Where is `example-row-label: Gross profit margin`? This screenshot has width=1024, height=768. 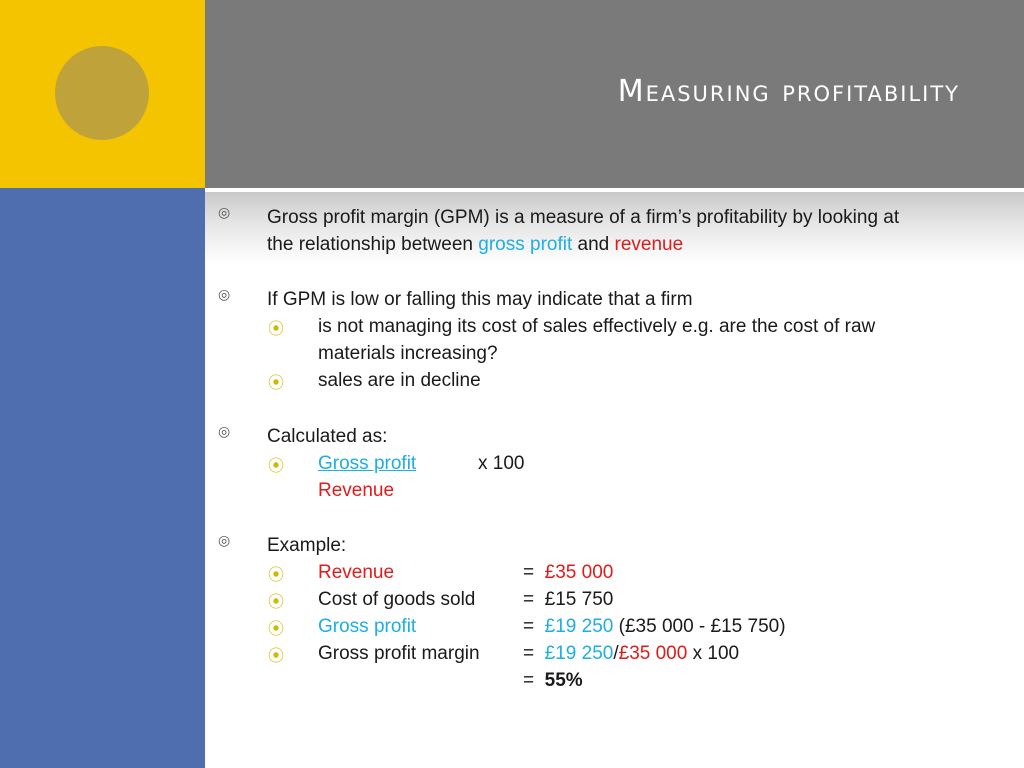 example-row-label: Gross profit margin is located at coordinates (399, 653).